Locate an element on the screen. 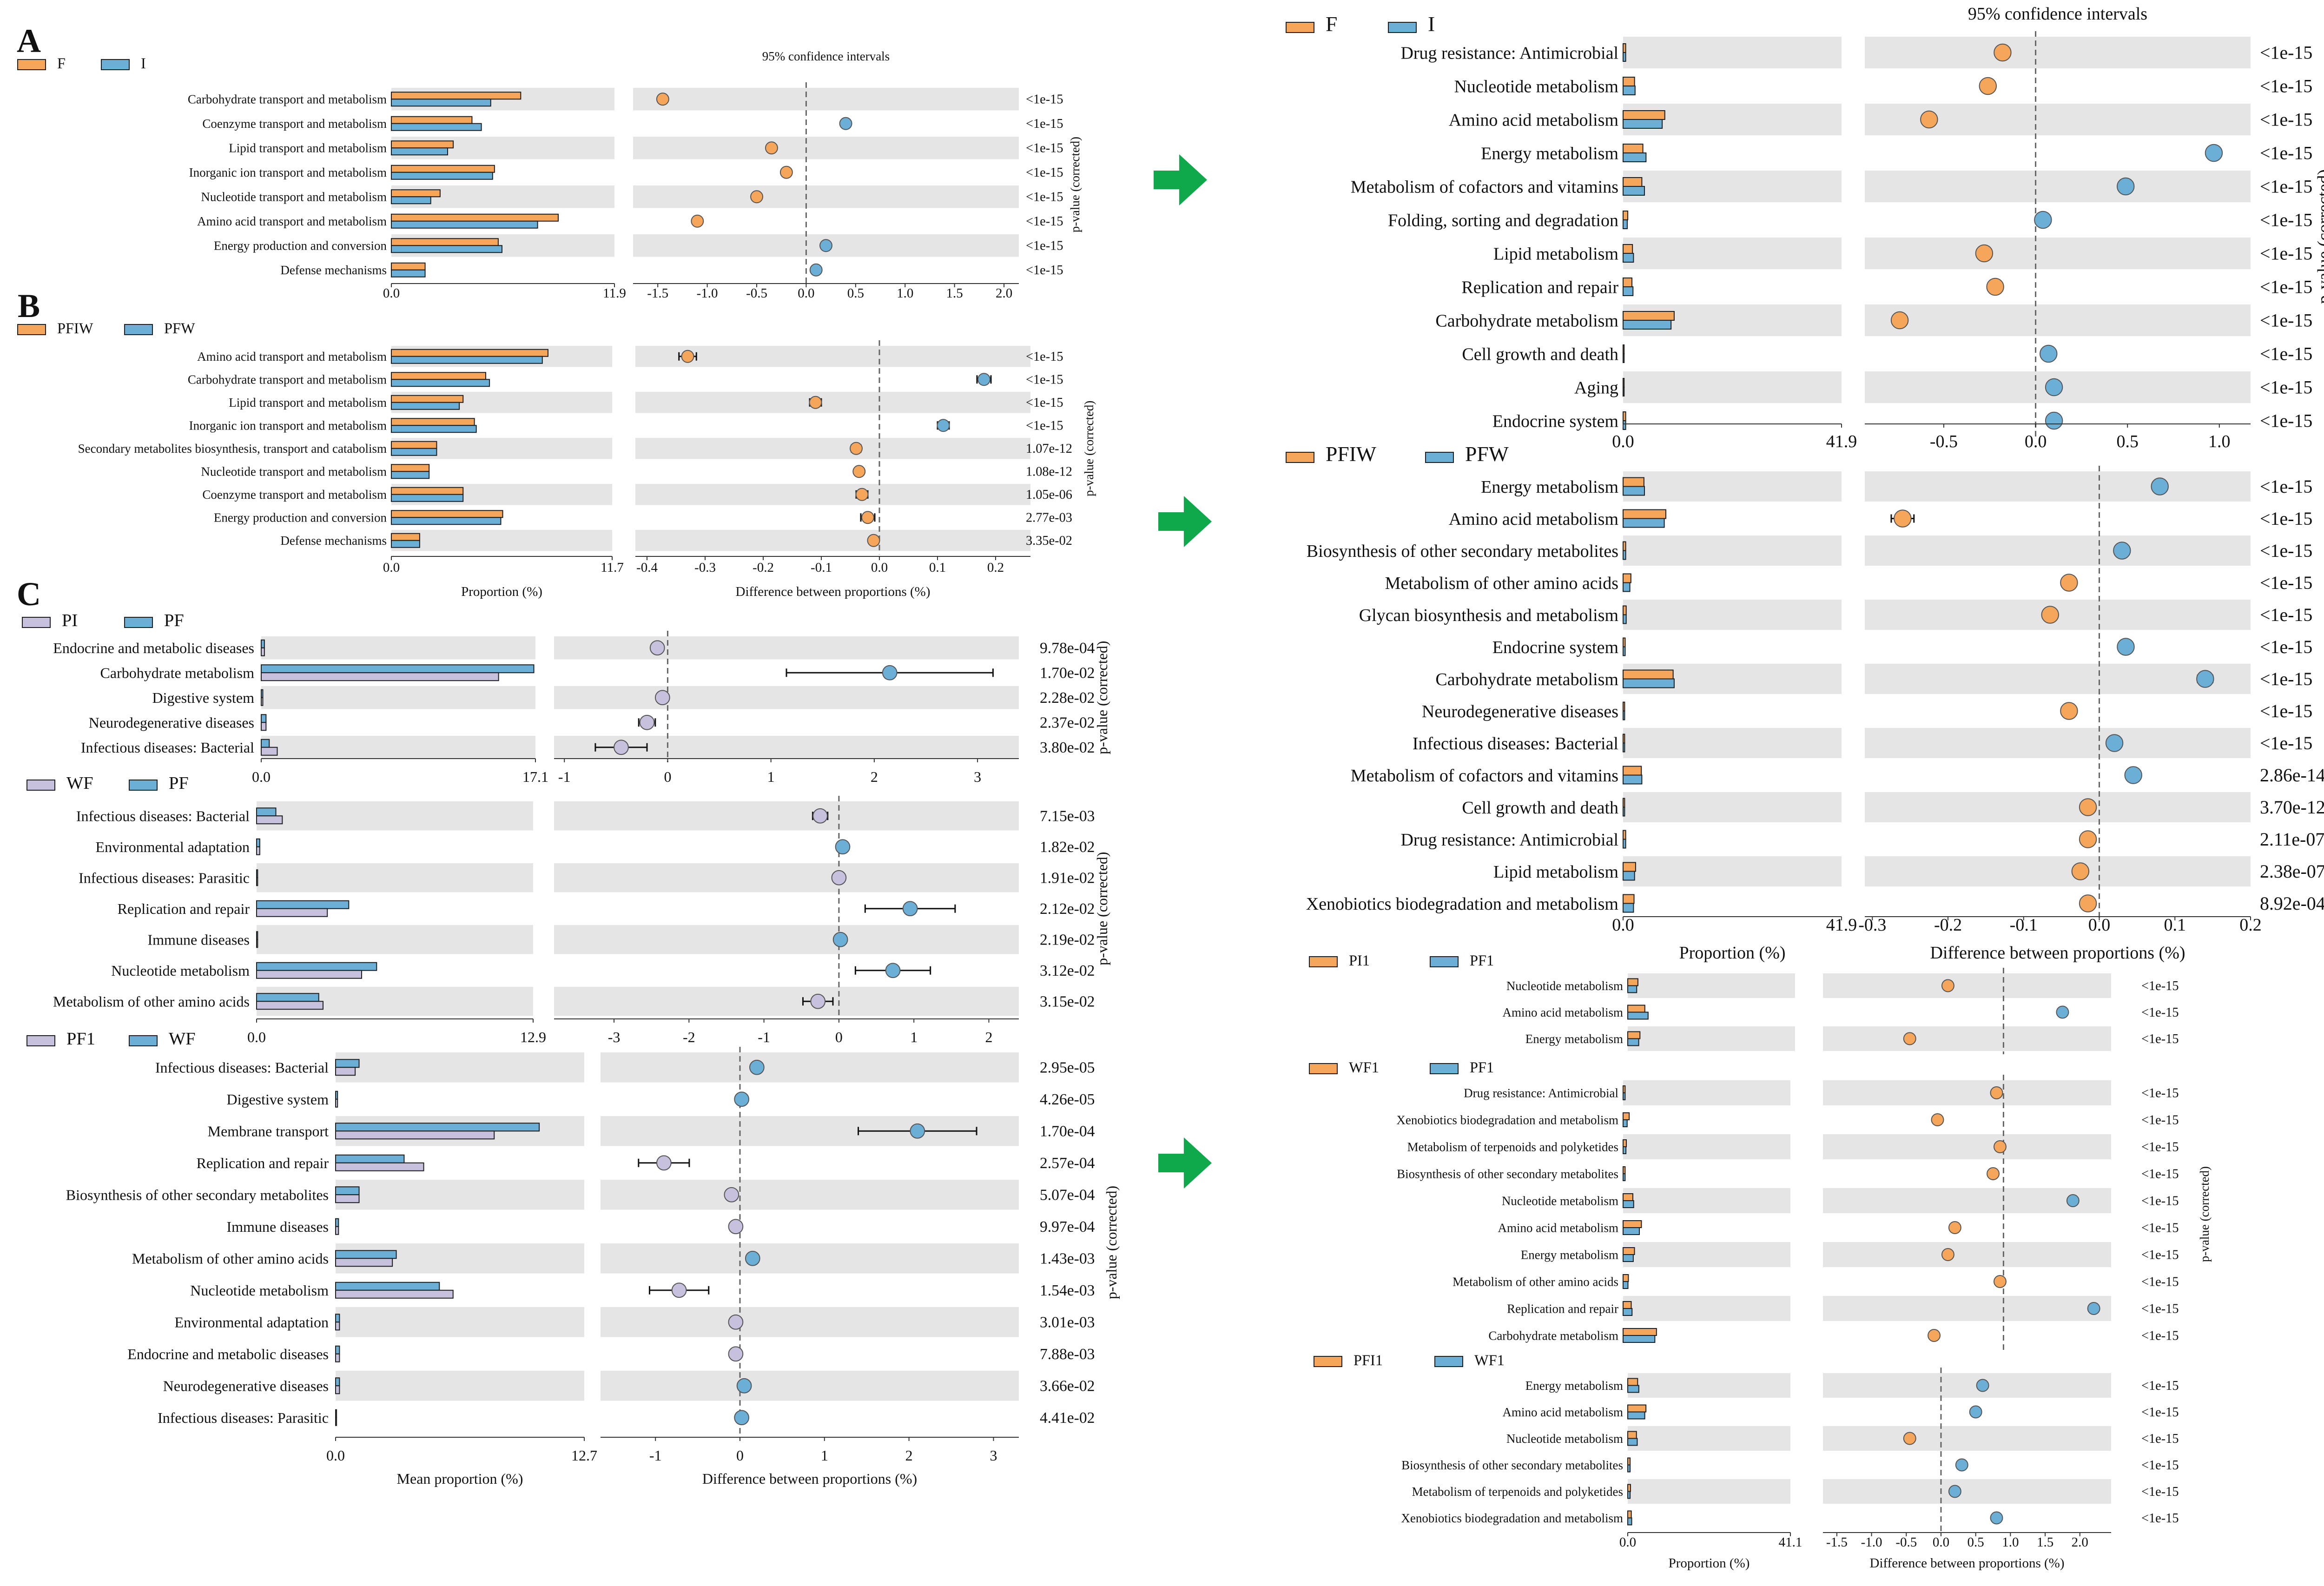  category-label: Neurodegenerative diseases is located at coordinates (1520, 711).